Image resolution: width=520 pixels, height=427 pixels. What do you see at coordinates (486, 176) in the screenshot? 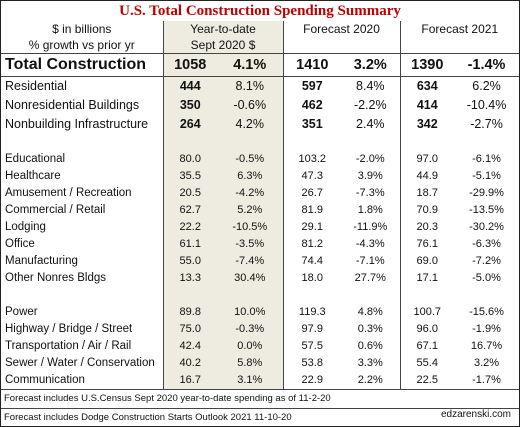
I see `growth-cell: -5.1%` at bounding box center [486, 176].